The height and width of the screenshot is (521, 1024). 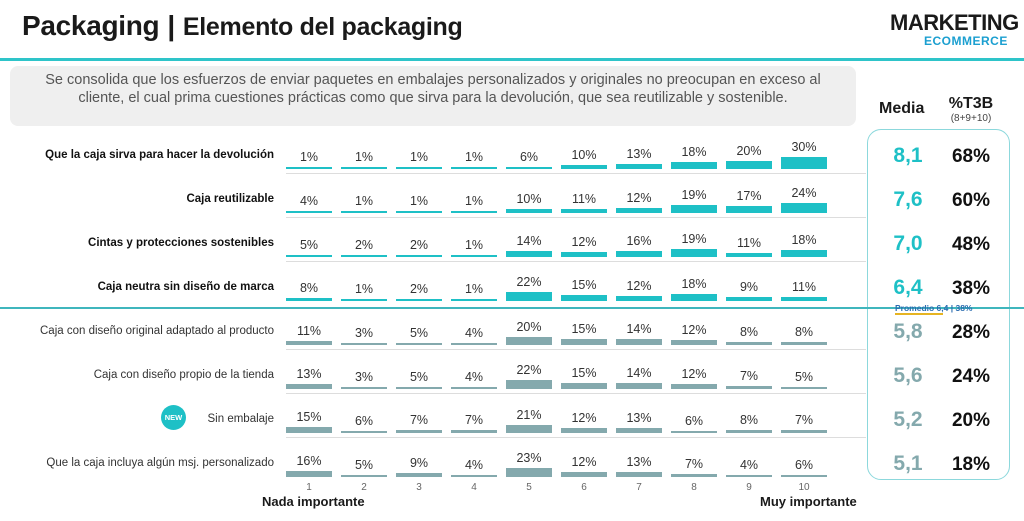 What do you see at coordinates (181, 243) in the screenshot?
I see `category-label: Cintas y protecciones sostenibles` at bounding box center [181, 243].